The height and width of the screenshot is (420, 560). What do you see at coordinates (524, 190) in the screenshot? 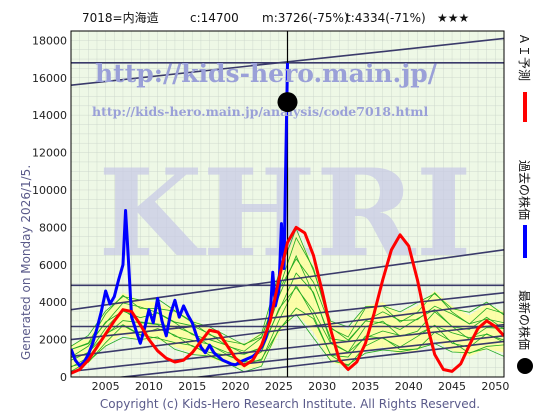
I see `legend-label-past-prices: 過去の株価` at bounding box center [524, 190].